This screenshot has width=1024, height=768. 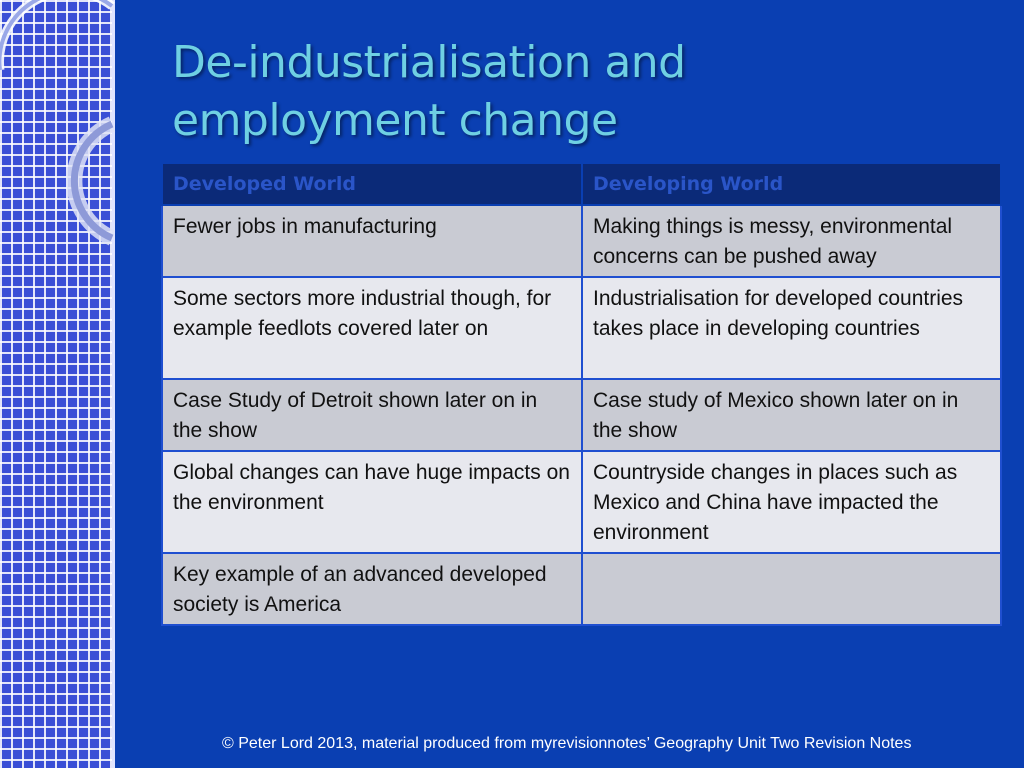 I want to click on table-header-row: Developed World Developing World, so click(x=581, y=184).